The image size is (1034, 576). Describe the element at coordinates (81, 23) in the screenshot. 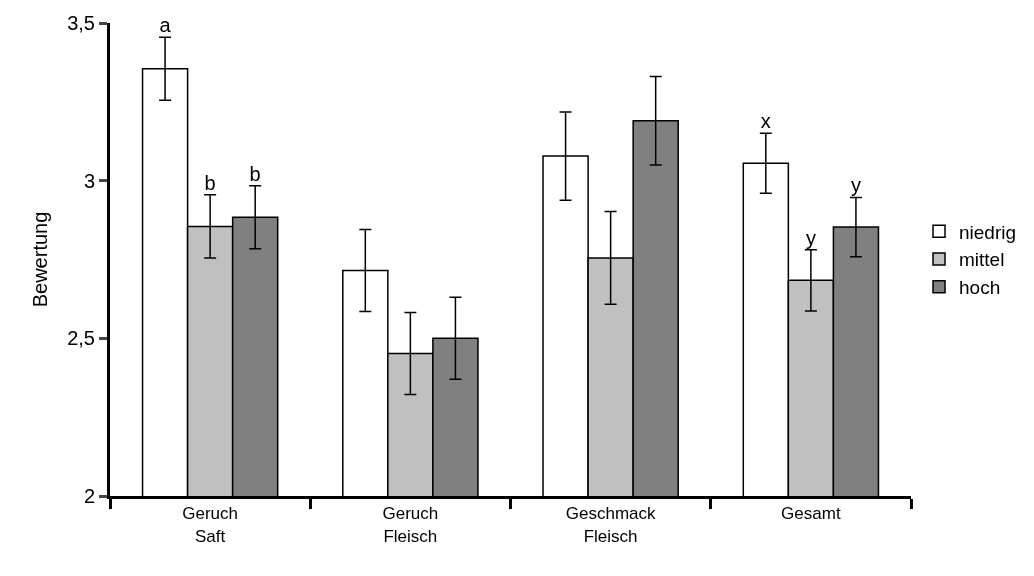

I see `y-tick-label: 3,5` at that location.